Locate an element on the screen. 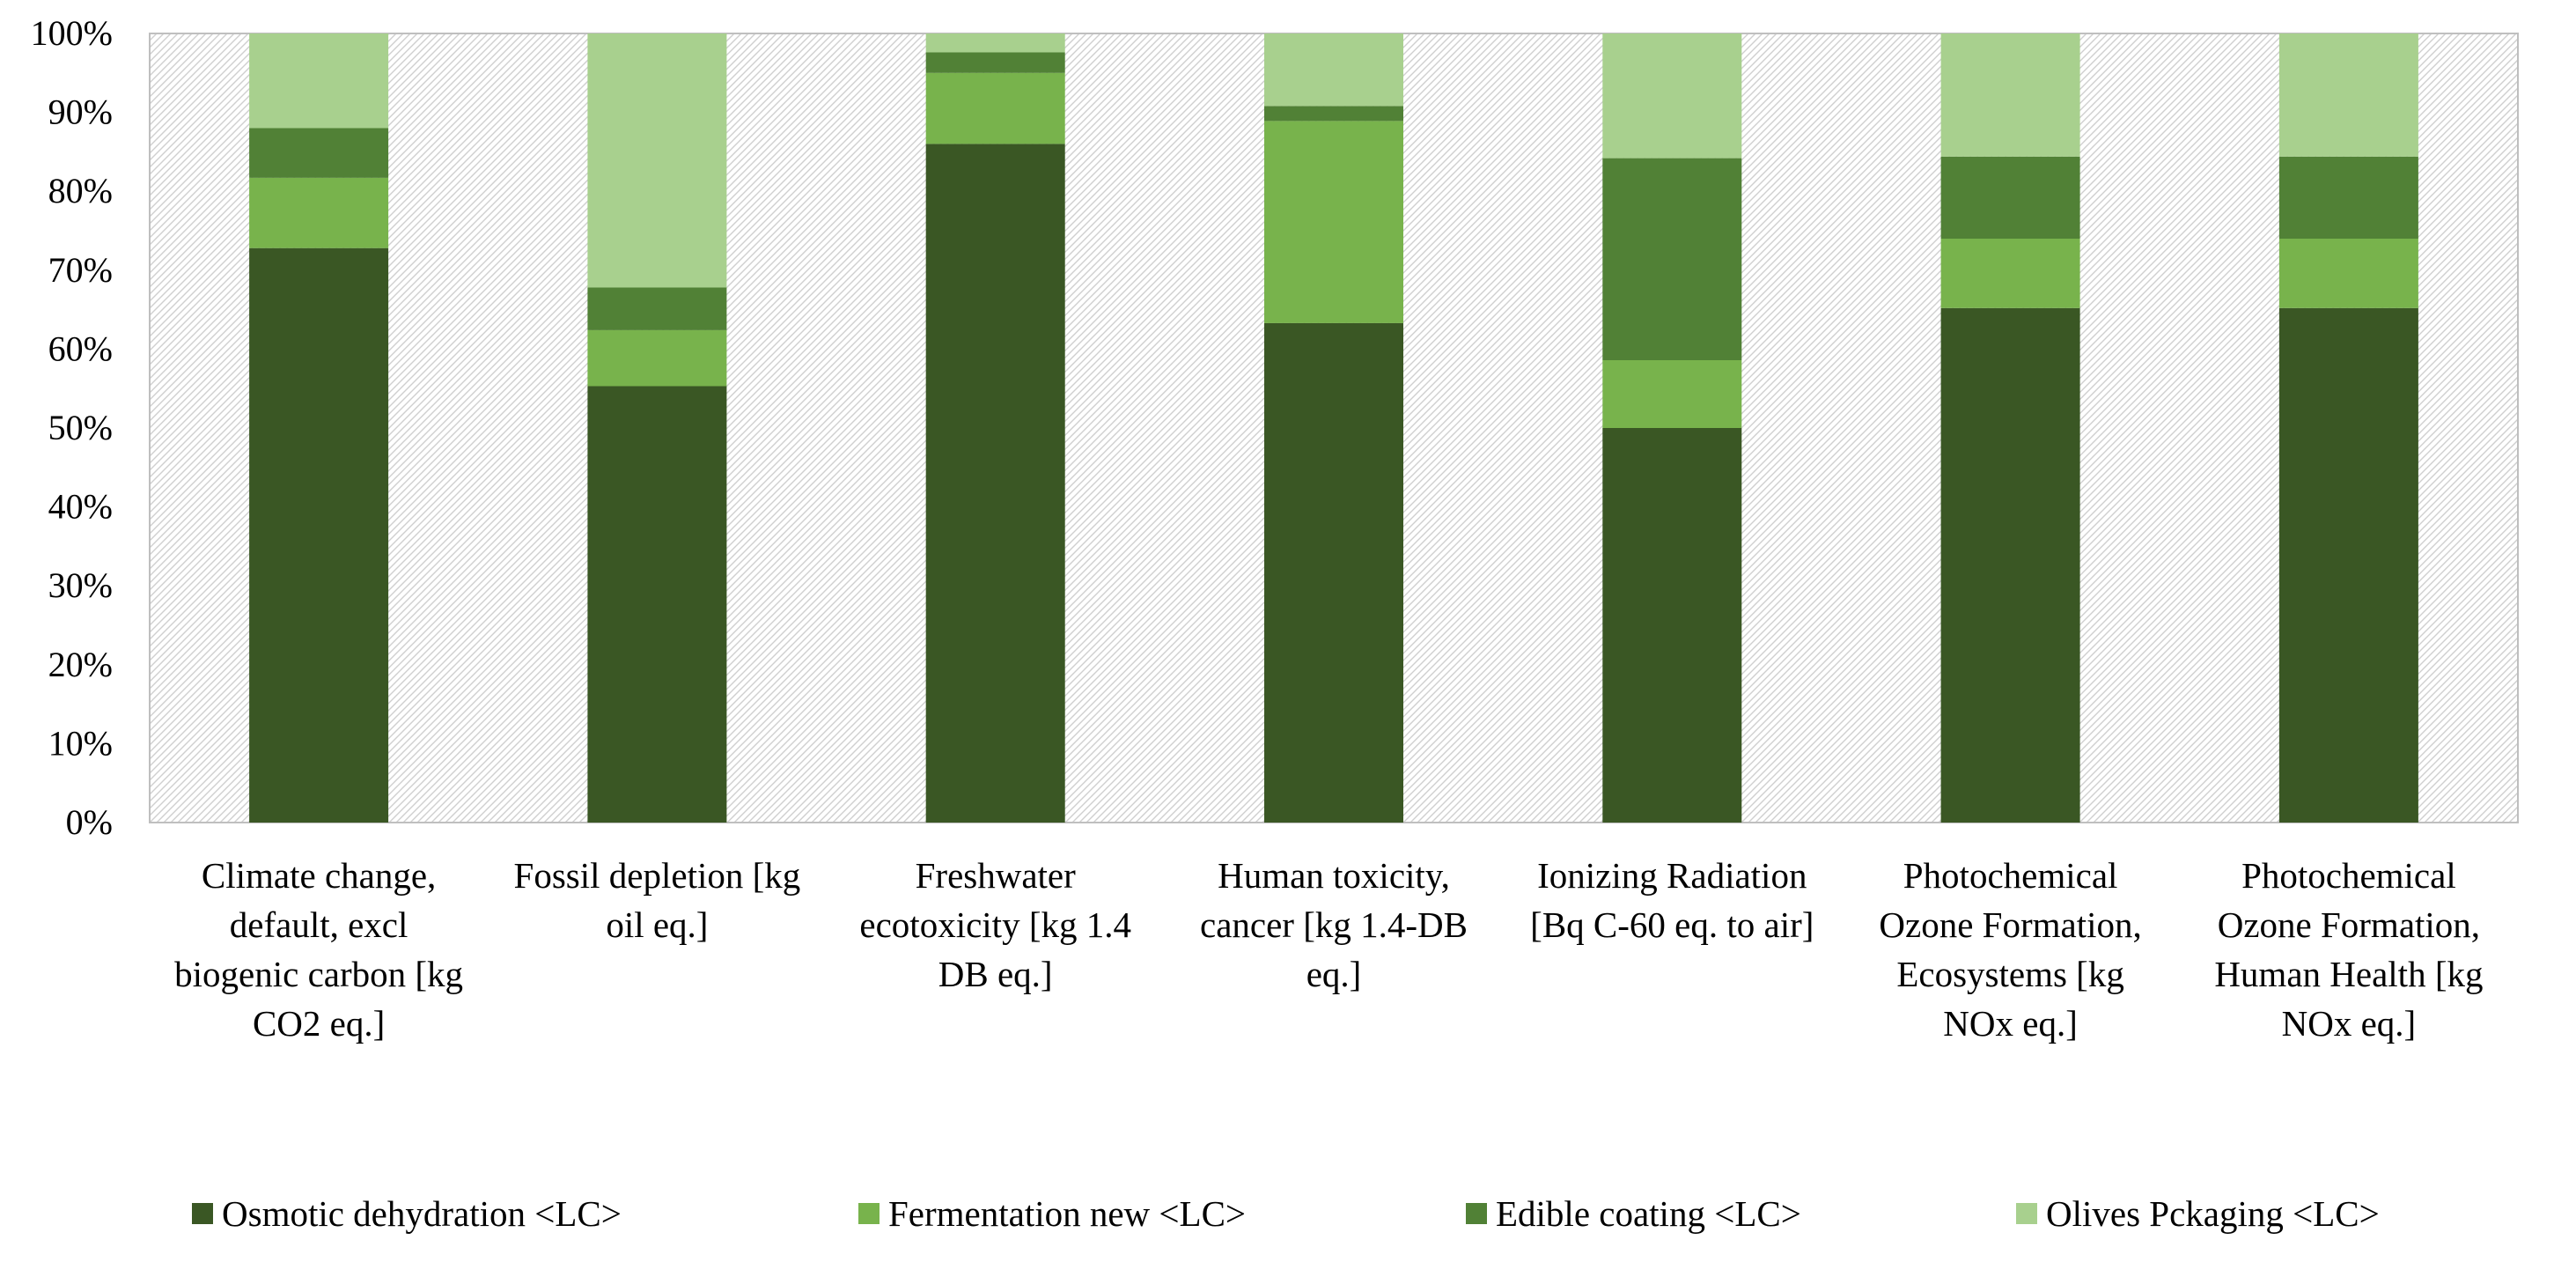 The image size is (2576, 1262). x-category-label: Human Health [kg is located at coordinates (2348, 974).